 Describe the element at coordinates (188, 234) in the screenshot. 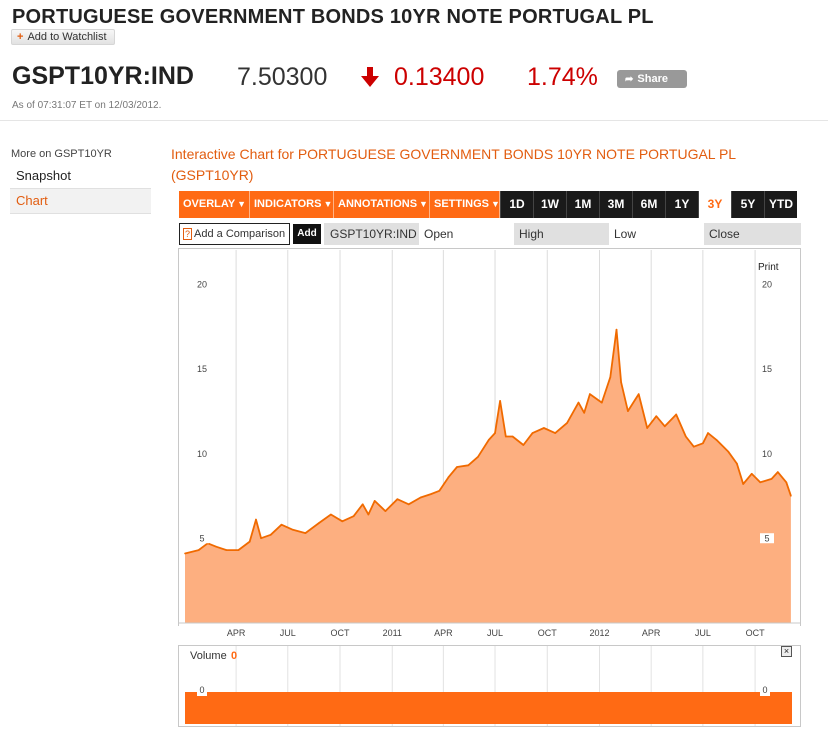

I see `help-icon: ?` at that location.